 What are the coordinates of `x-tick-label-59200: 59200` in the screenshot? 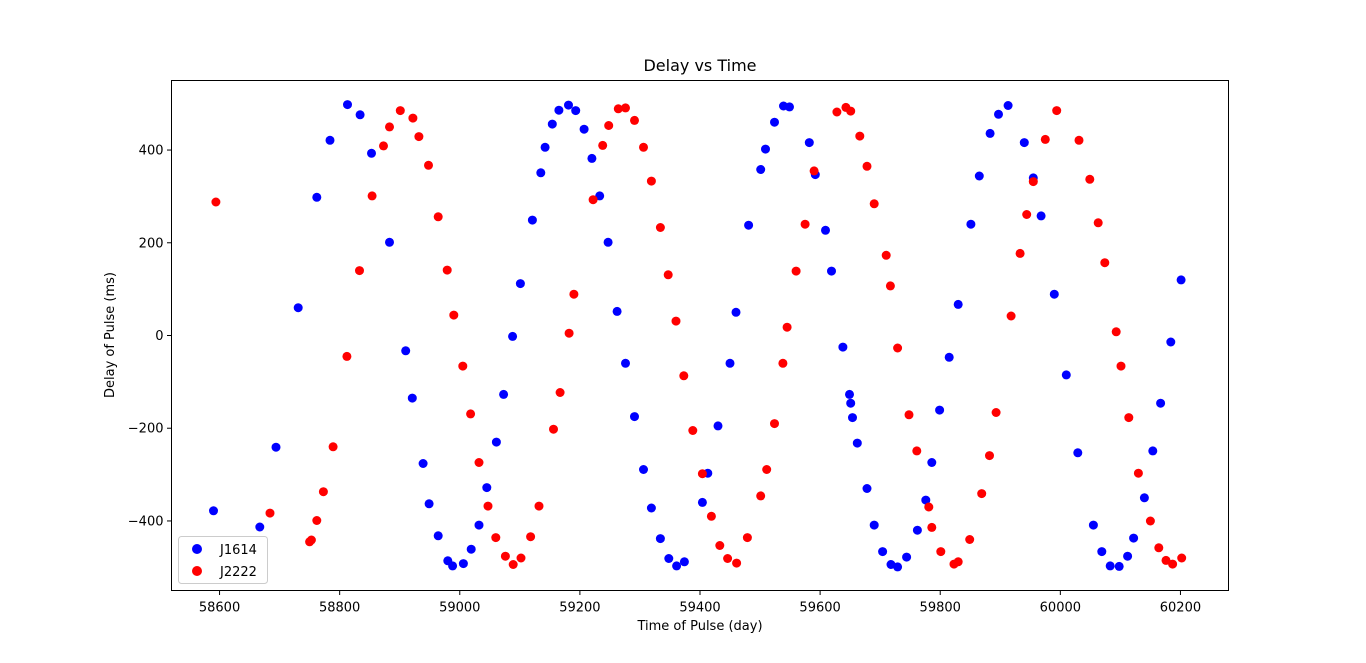 It's located at (579, 608).